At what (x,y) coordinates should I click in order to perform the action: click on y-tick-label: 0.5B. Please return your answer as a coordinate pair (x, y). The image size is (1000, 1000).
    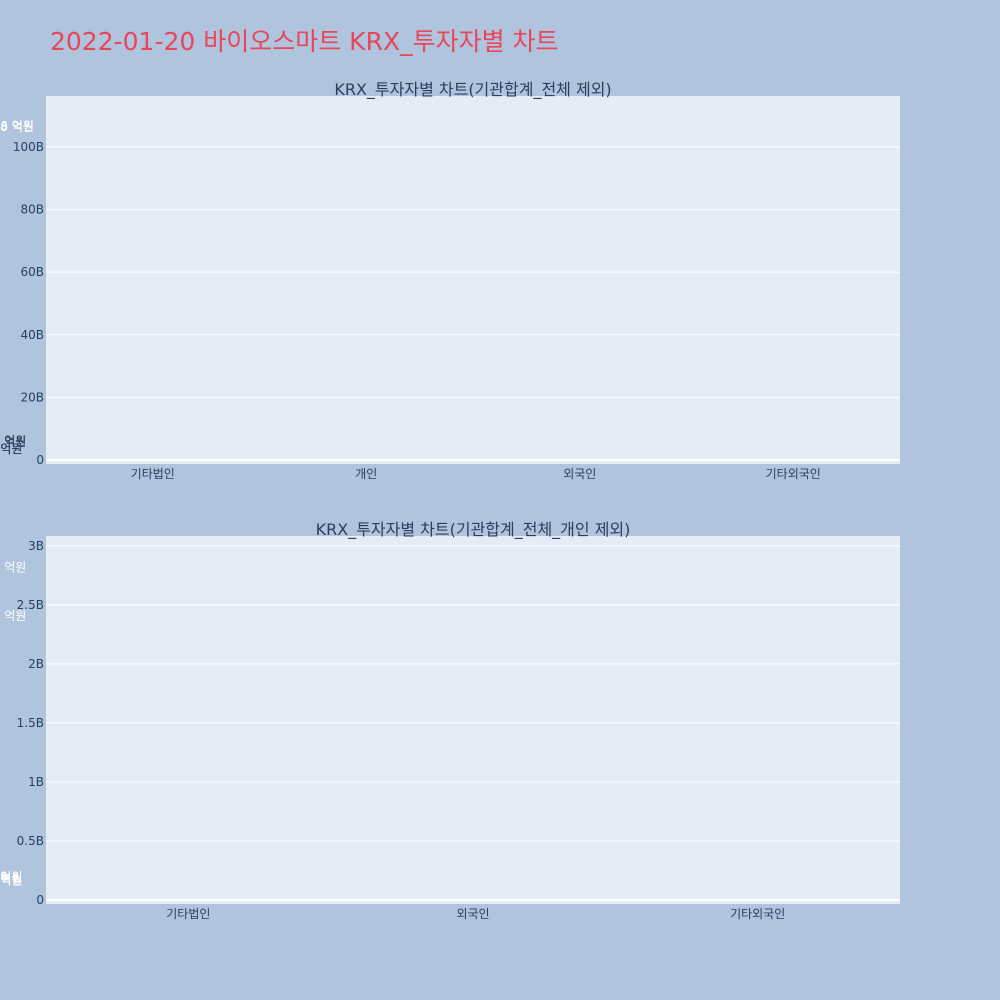
    Looking at the image, I should click on (30, 841).